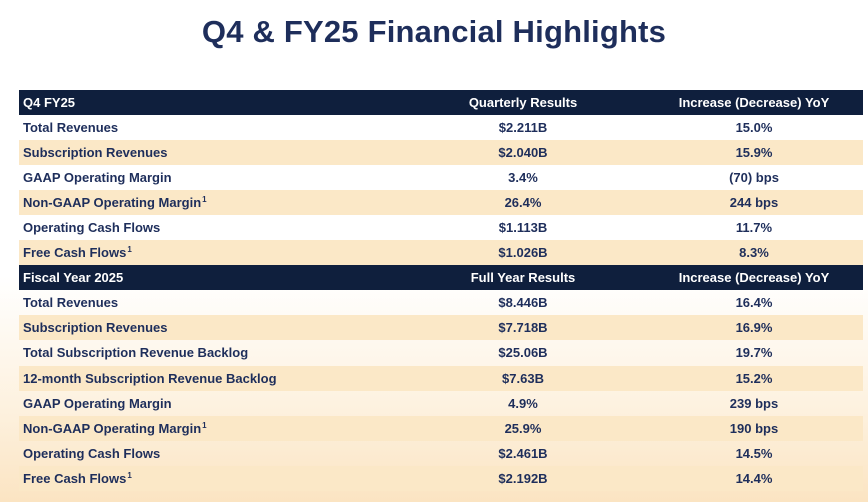 The width and height of the screenshot is (868, 502). What do you see at coordinates (754, 353) in the screenshot?
I see `metric-change: 19.7%` at bounding box center [754, 353].